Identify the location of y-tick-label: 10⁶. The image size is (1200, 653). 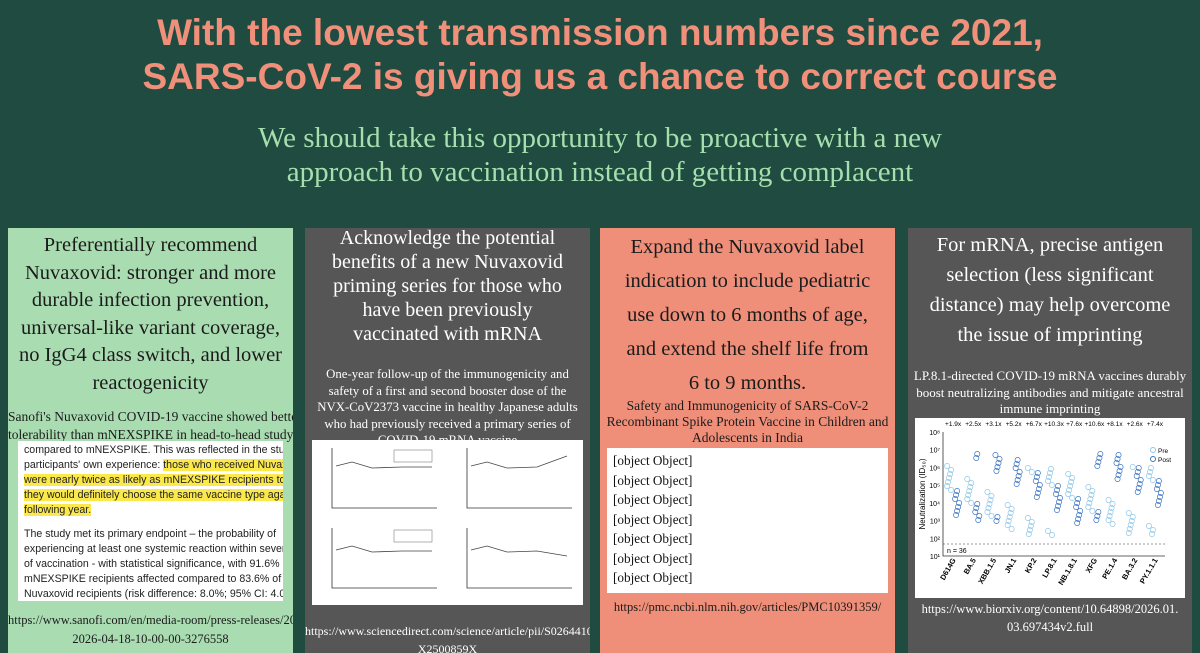
(934, 468).